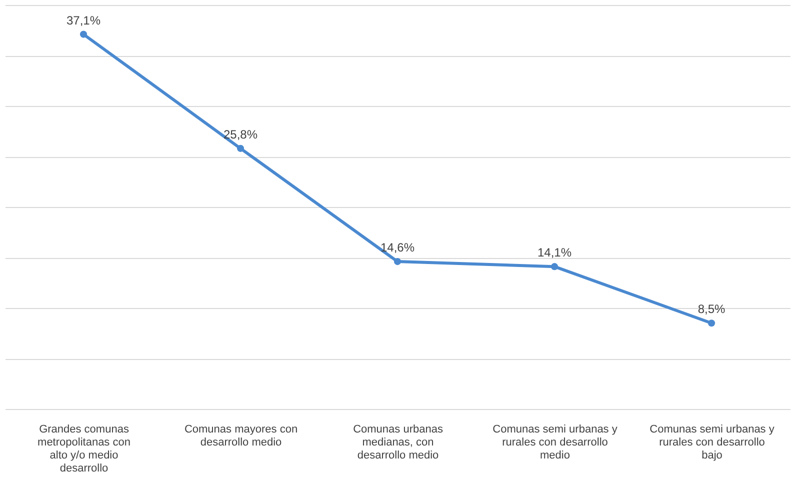 The width and height of the screenshot is (802, 483). I want to click on data-label: 8,5%, so click(712, 309).